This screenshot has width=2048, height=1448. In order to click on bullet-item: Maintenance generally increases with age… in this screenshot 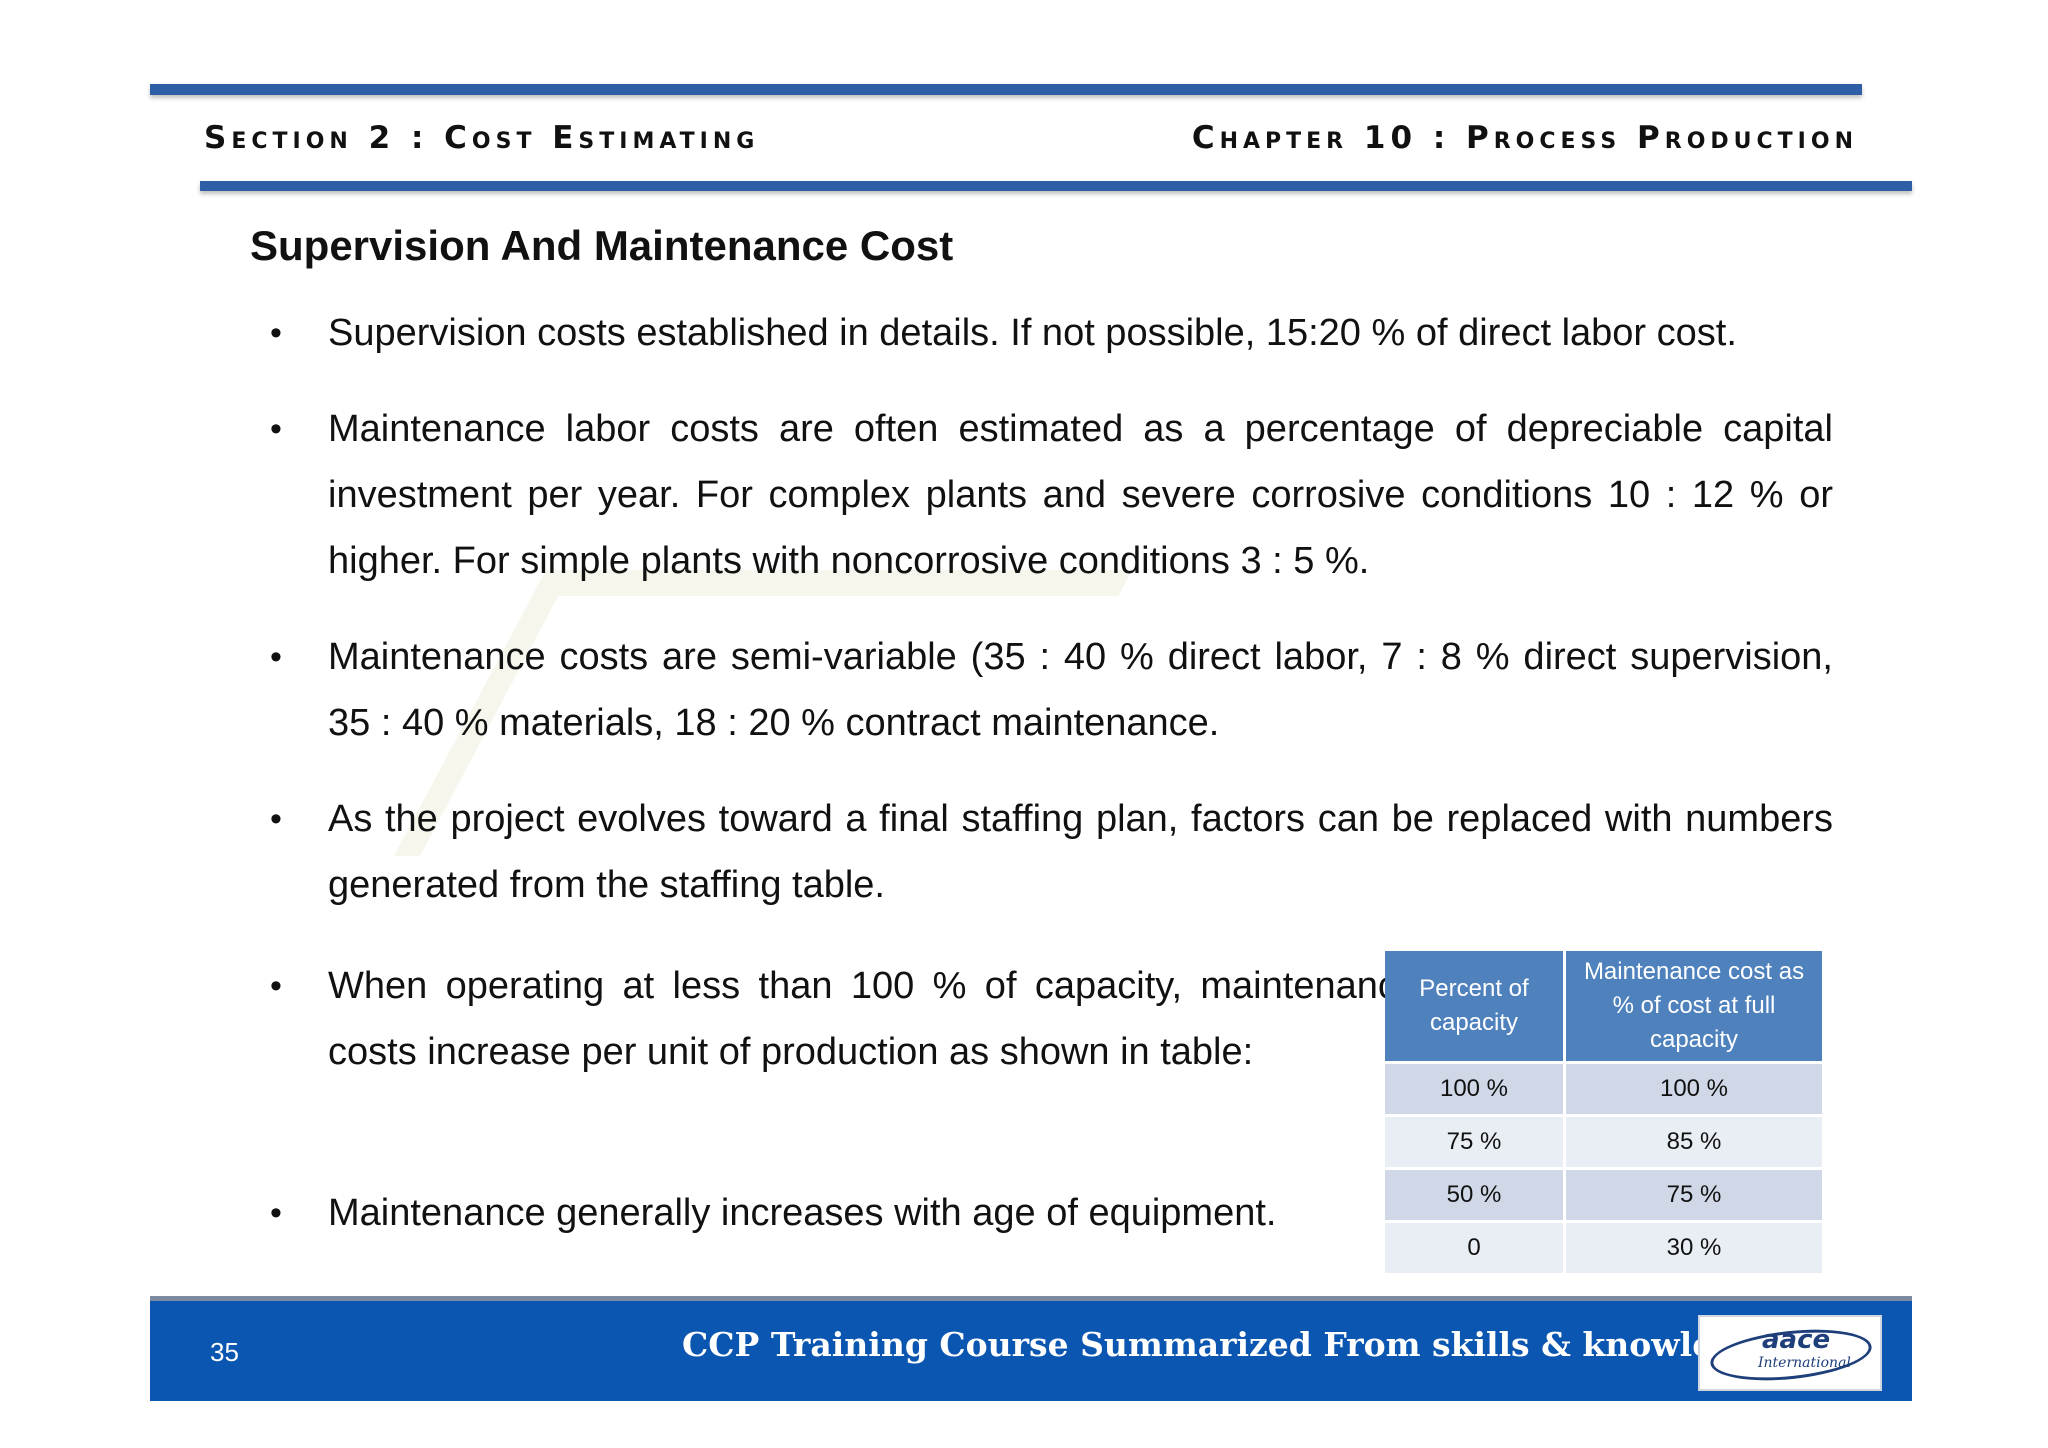, I will do `click(844, 1213)`.